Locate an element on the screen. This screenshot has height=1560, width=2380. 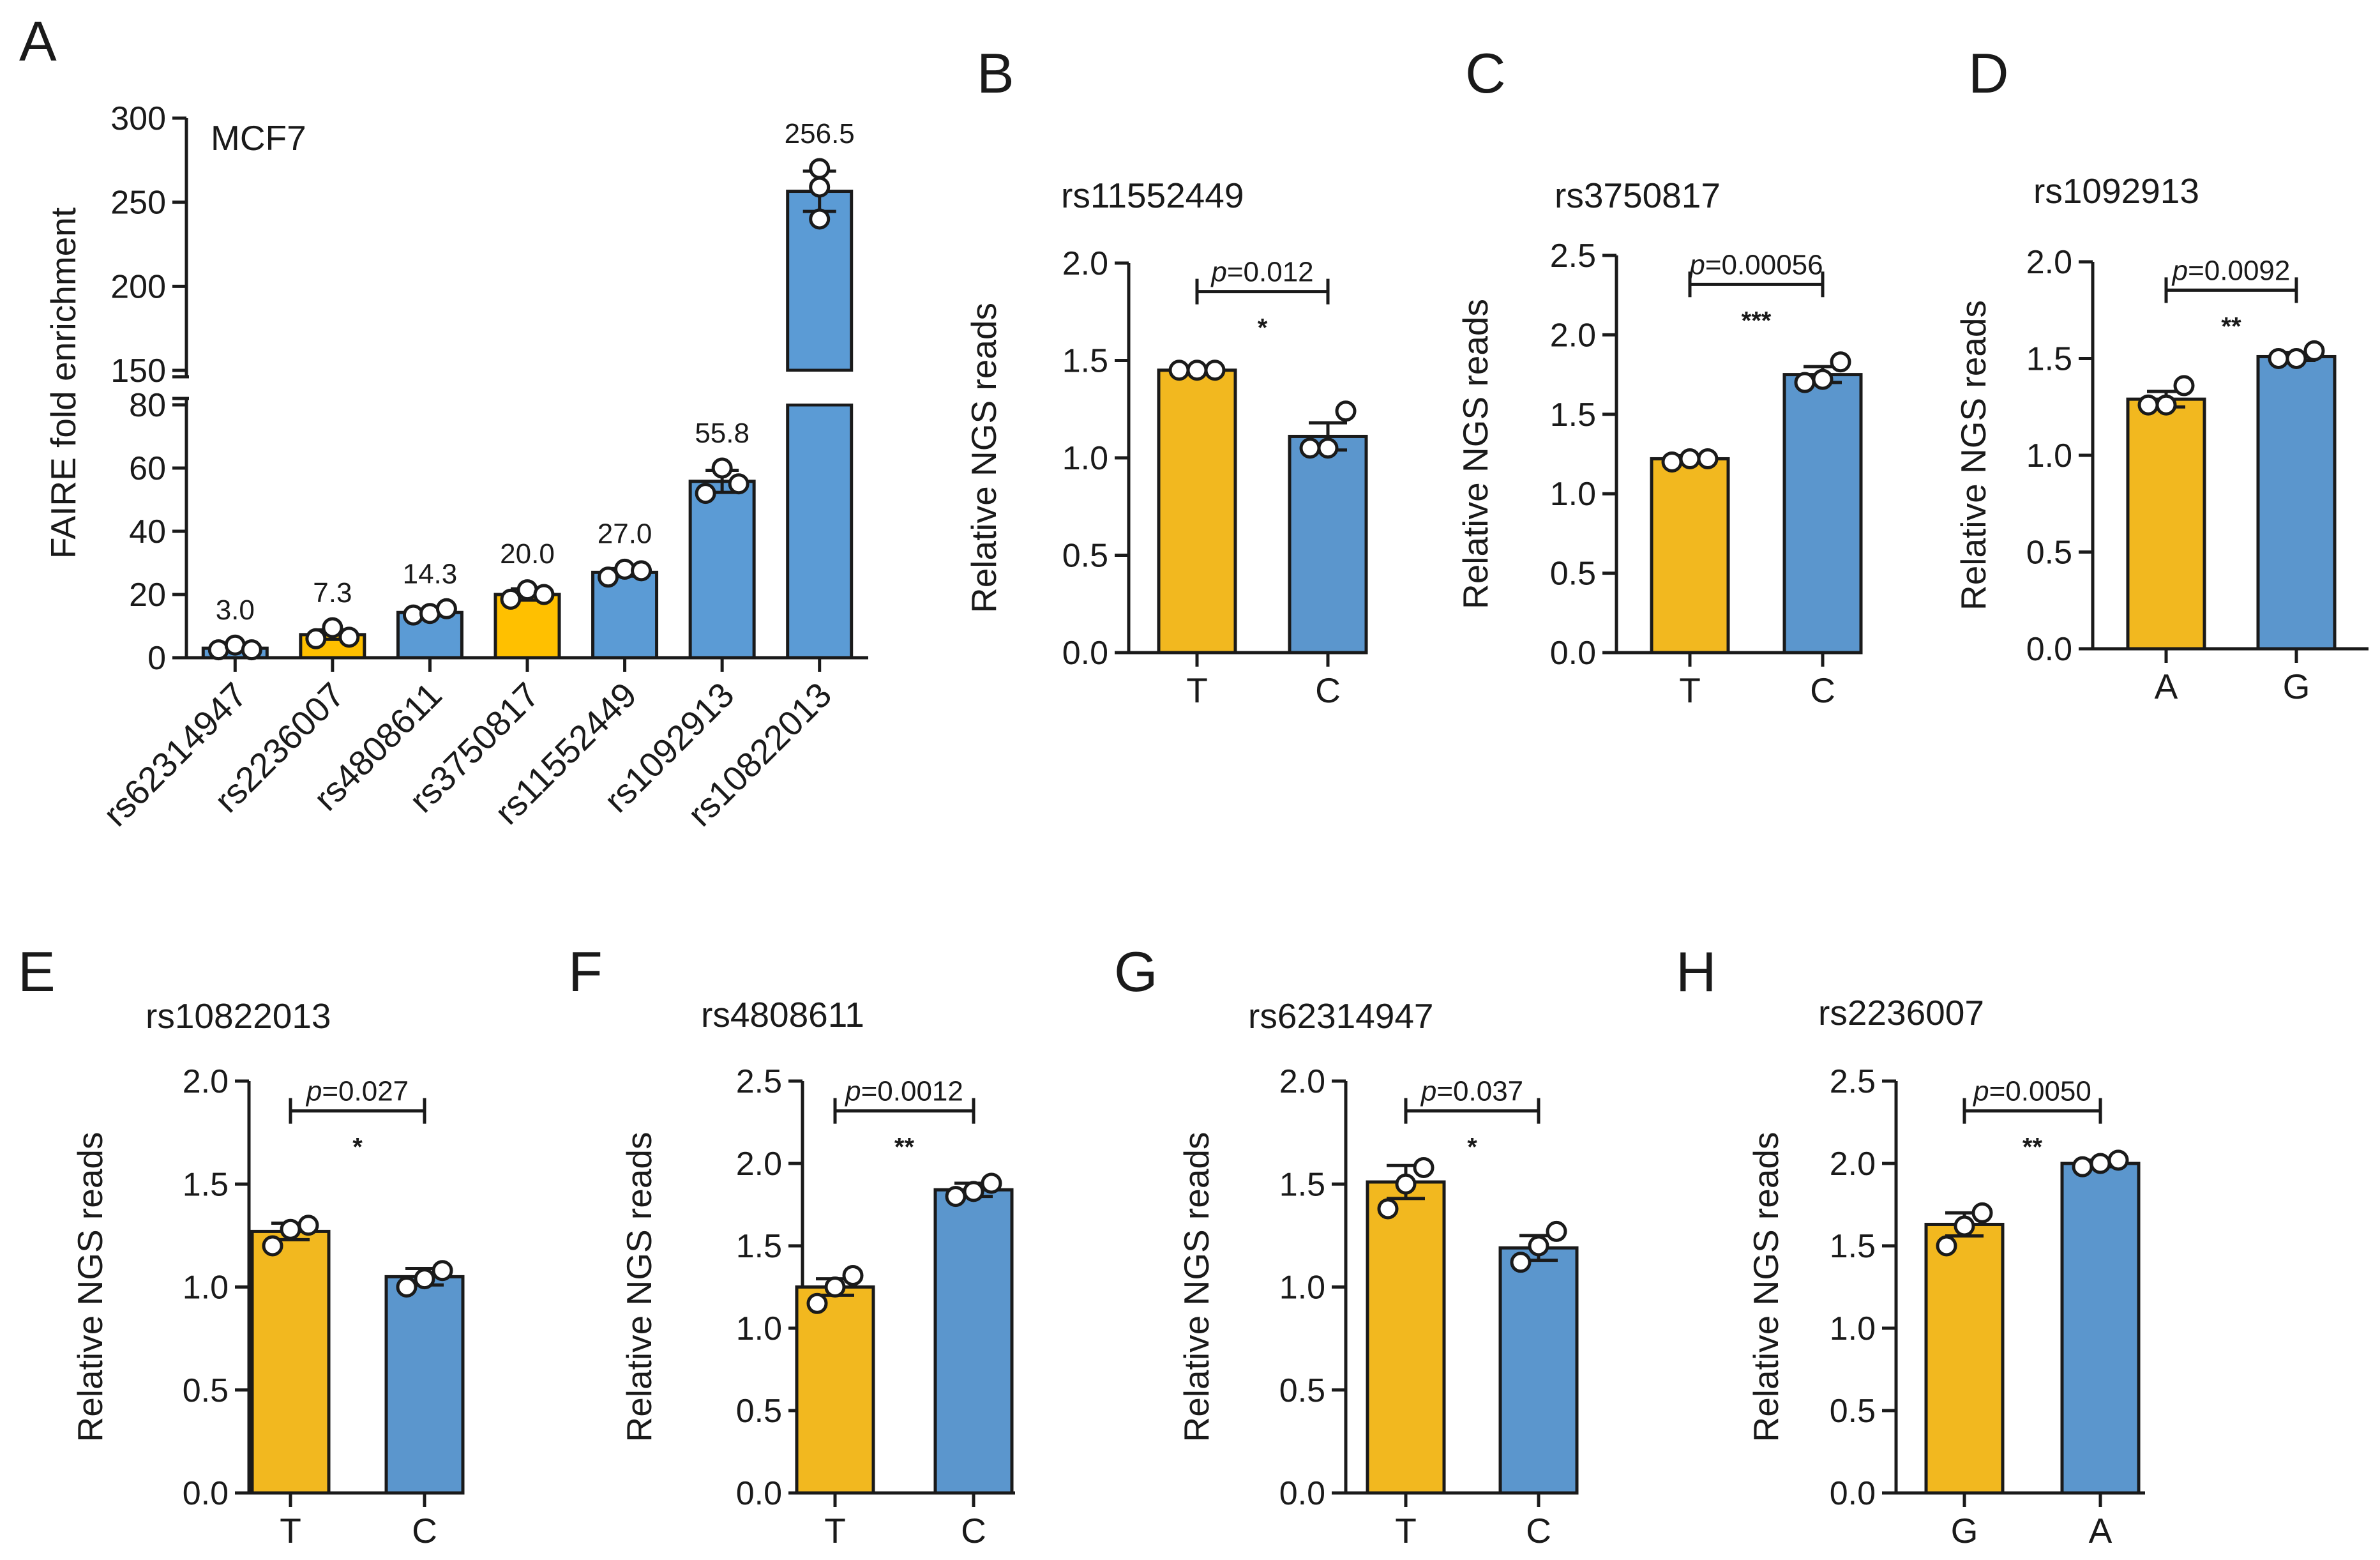
panel-letter-e: E is located at coordinates (37, 971).